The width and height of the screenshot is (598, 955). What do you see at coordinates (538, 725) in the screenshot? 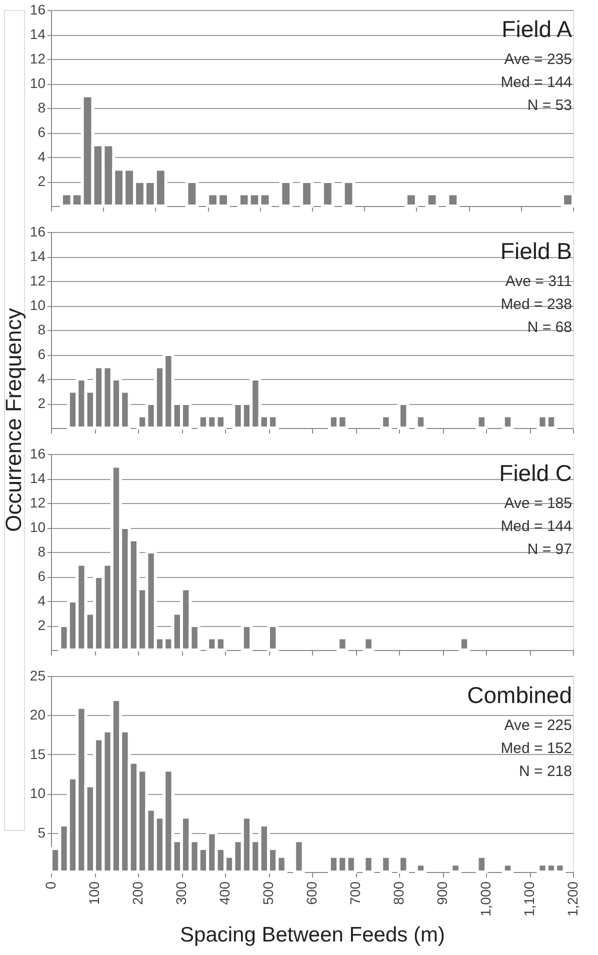
I see `annotation: Ave = 225` at bounding box center [538, 725].